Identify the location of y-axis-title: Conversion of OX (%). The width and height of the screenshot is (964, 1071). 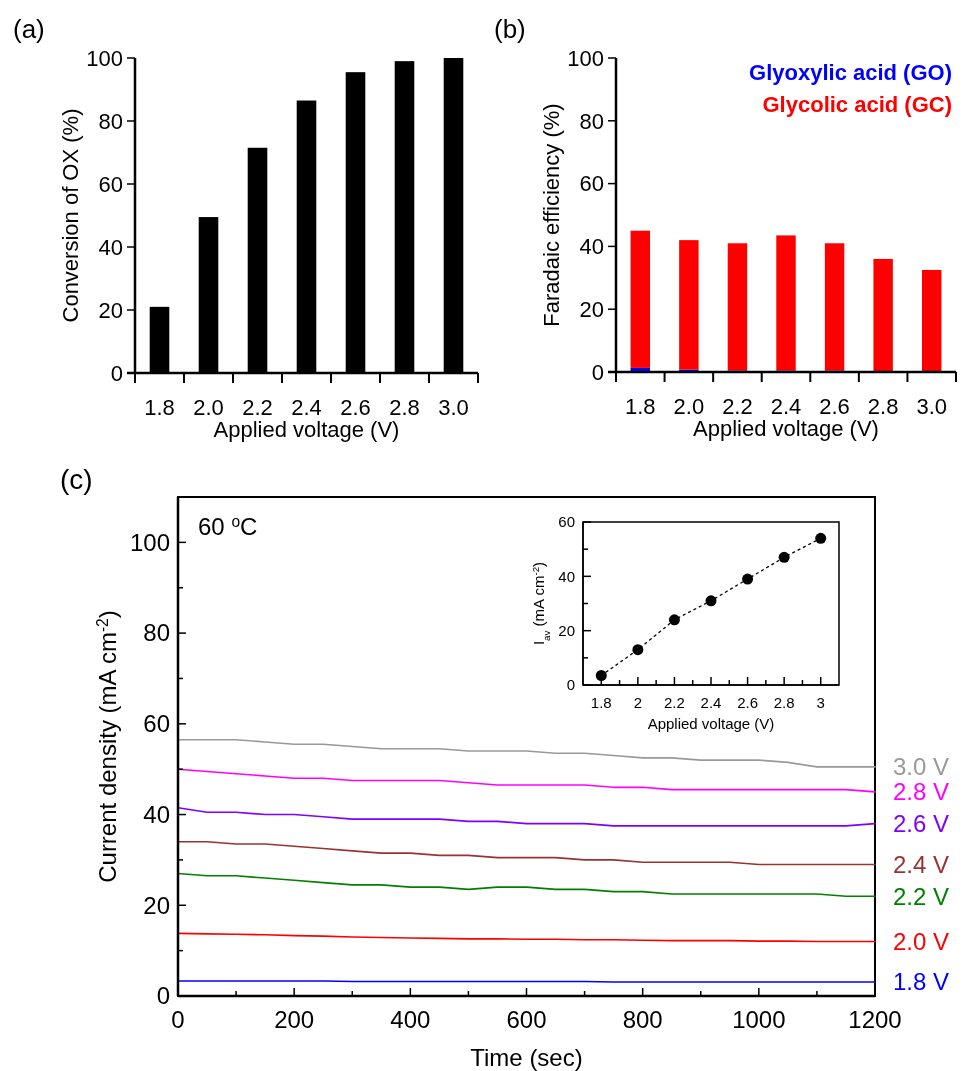
(70, 215).